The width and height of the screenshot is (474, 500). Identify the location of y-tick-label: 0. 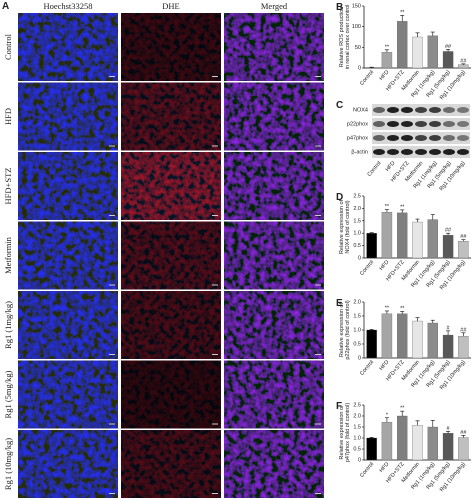
(359, 68).